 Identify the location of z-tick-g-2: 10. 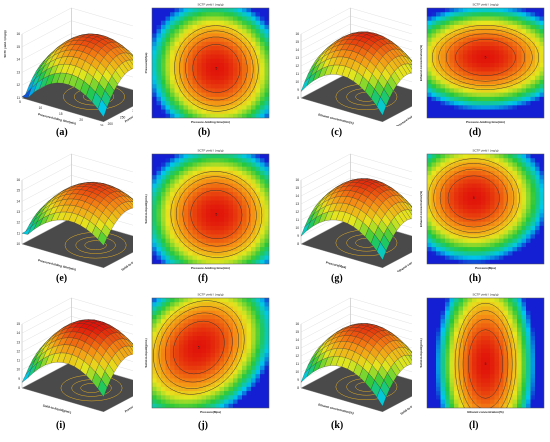
(297, 228).